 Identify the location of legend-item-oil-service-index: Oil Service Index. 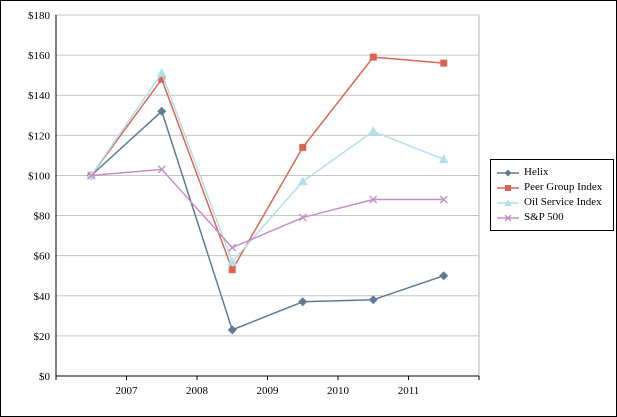
(552, 202).